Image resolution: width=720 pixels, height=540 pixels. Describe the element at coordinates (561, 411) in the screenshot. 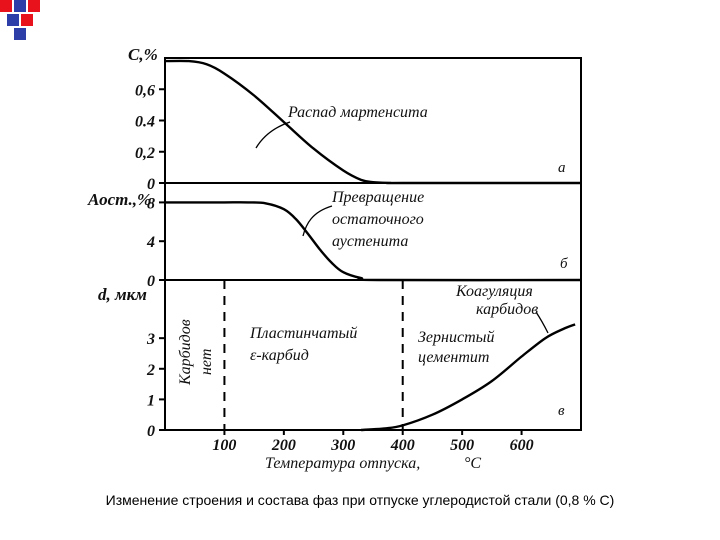

I see `panel-c-letter: в` at that location.